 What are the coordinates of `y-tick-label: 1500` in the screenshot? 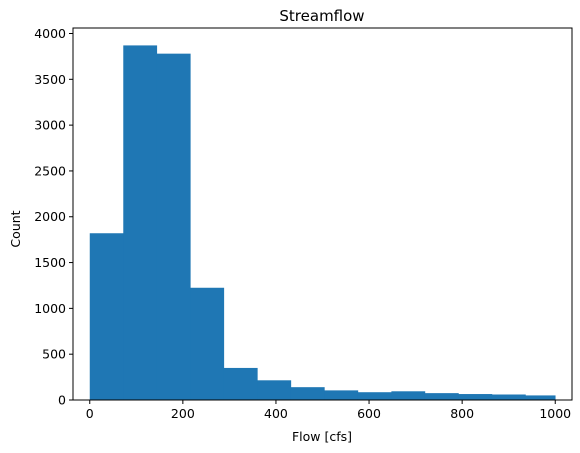 It's located at (50, 262).